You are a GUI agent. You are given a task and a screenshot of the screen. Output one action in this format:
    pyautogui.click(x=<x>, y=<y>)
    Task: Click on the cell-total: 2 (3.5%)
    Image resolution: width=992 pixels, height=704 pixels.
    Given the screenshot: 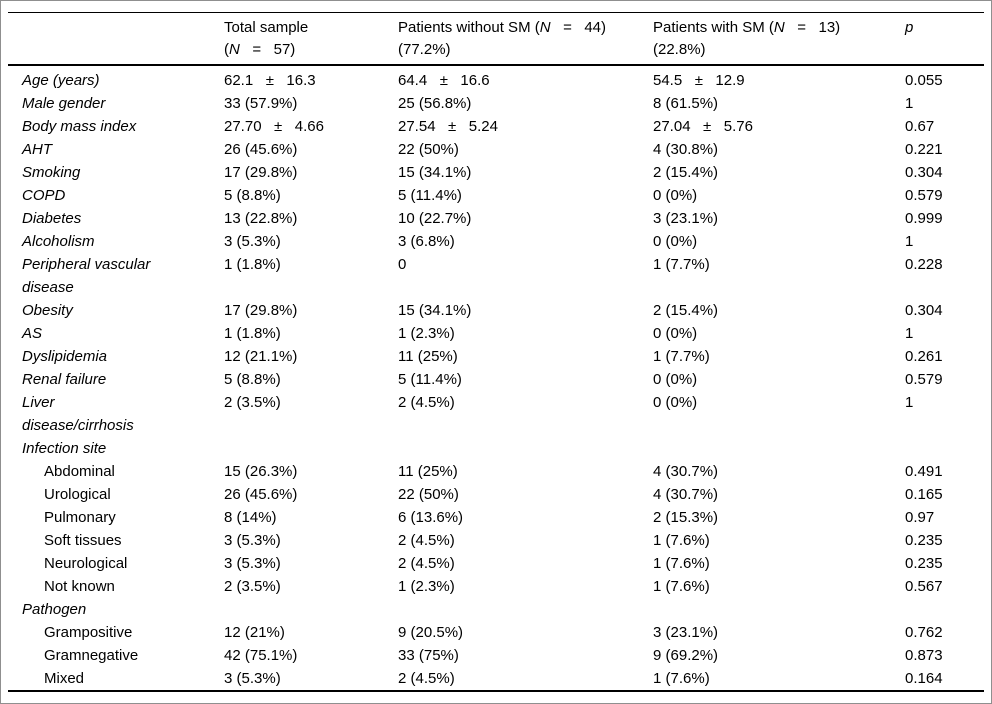 What is the action you would take?
    pyautogui.click(x=252, y=586)
    